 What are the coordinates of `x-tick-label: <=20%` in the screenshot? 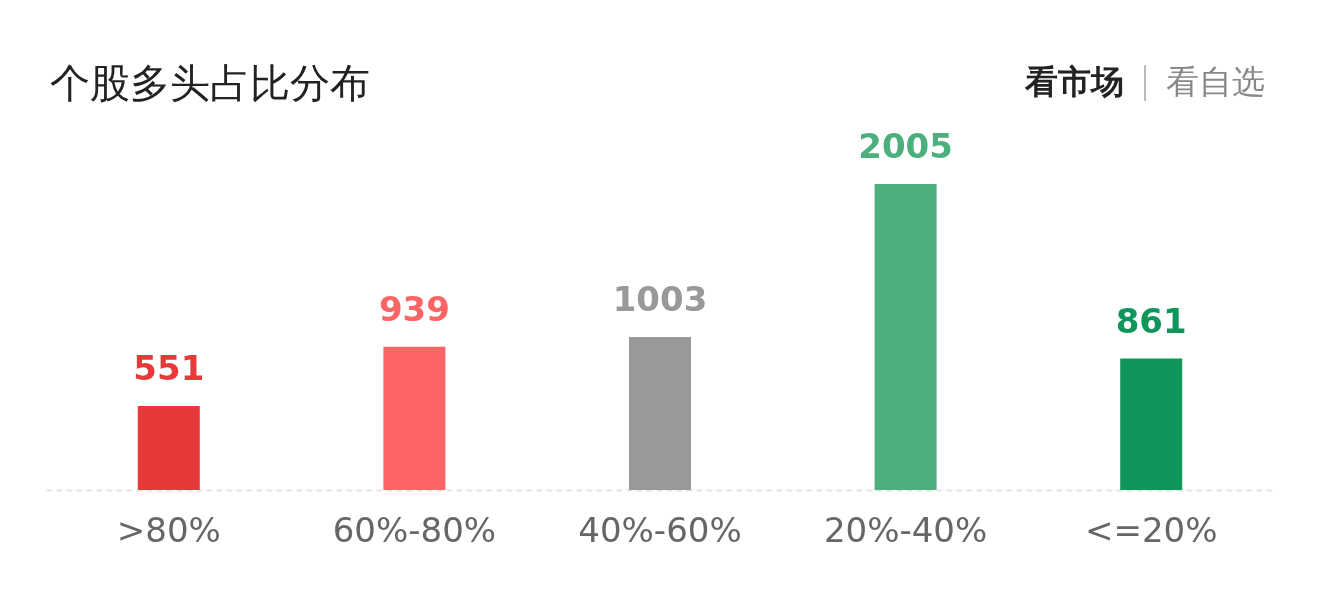 It's located at (1151, 529).